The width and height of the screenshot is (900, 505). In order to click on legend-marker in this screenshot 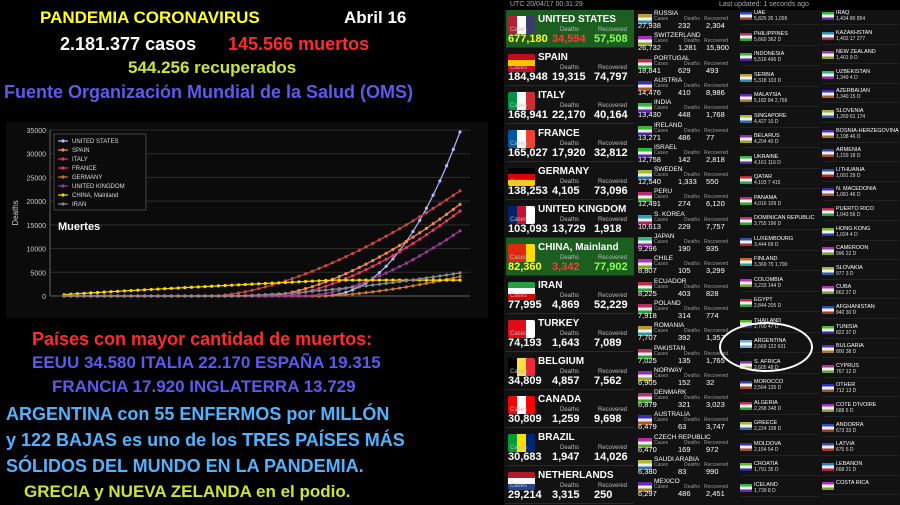, I will do `click(63, 159)`.